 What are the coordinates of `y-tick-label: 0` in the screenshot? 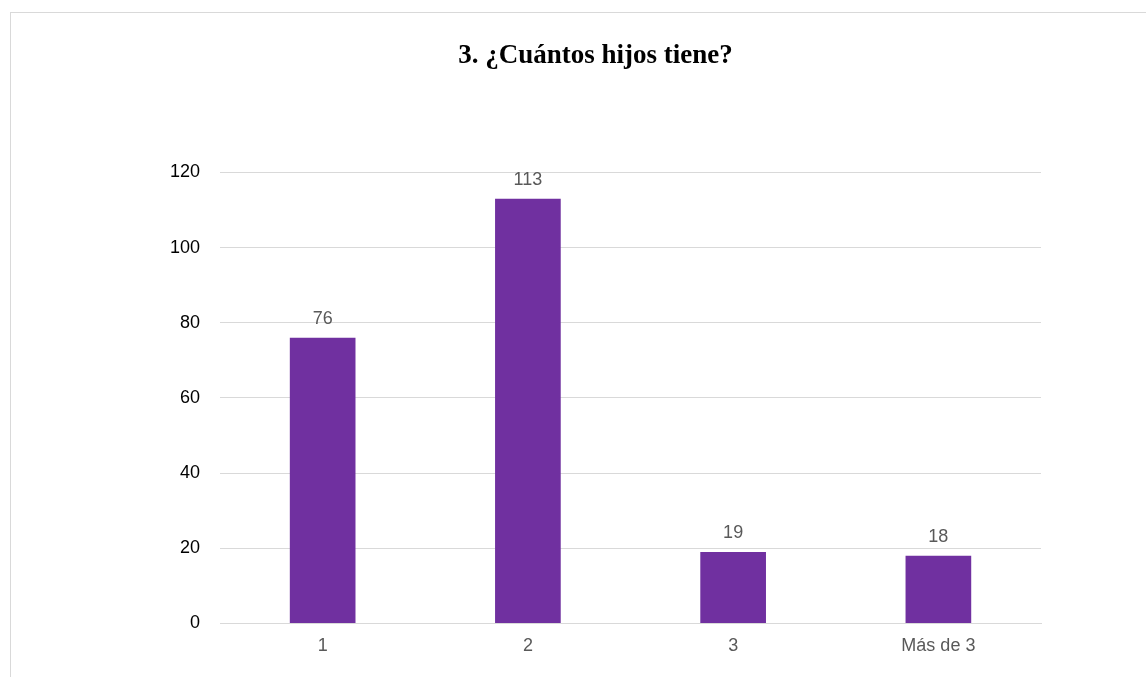 It's located at (195, 622).